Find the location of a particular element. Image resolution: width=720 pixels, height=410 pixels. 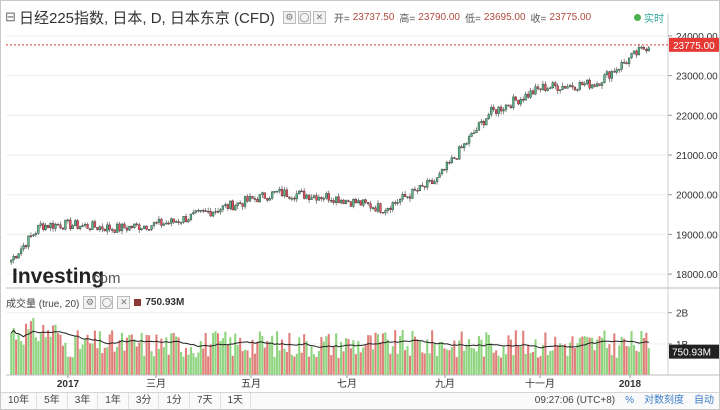

auto-scale-toggle: 自动 is located at coordinates (704, 400).